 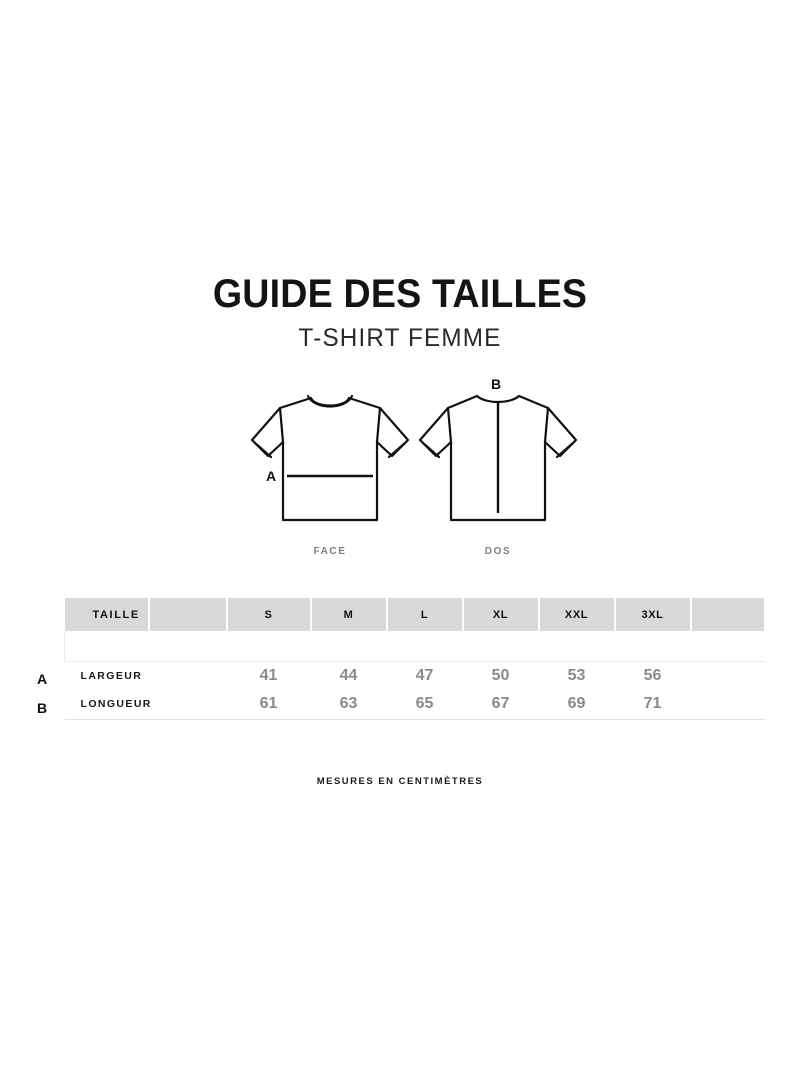 I want to click on header-size-3xl: 3XL, so click(x=653, y=614).